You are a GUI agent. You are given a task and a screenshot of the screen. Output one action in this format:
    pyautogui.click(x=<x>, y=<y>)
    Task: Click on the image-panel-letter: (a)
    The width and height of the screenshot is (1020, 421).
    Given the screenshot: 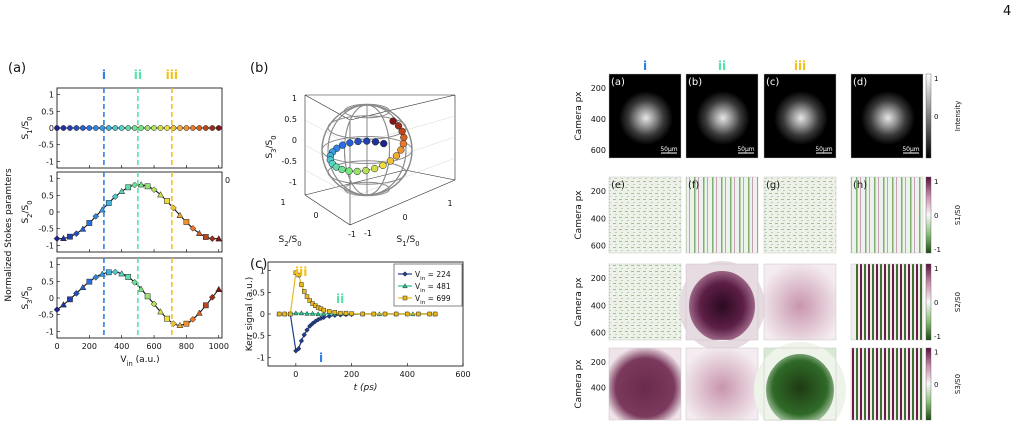 What is the action you would take?
    pyautogui.click(x=618, y=82)
    